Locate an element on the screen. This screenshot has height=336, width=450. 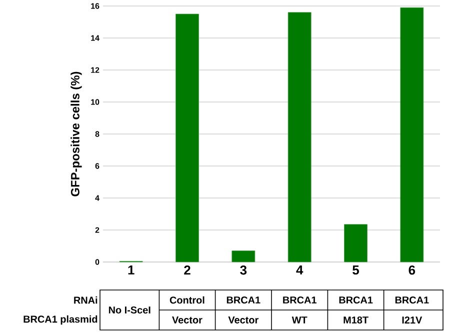
x-tick-label: 5 is located at coordinates (355, 270).